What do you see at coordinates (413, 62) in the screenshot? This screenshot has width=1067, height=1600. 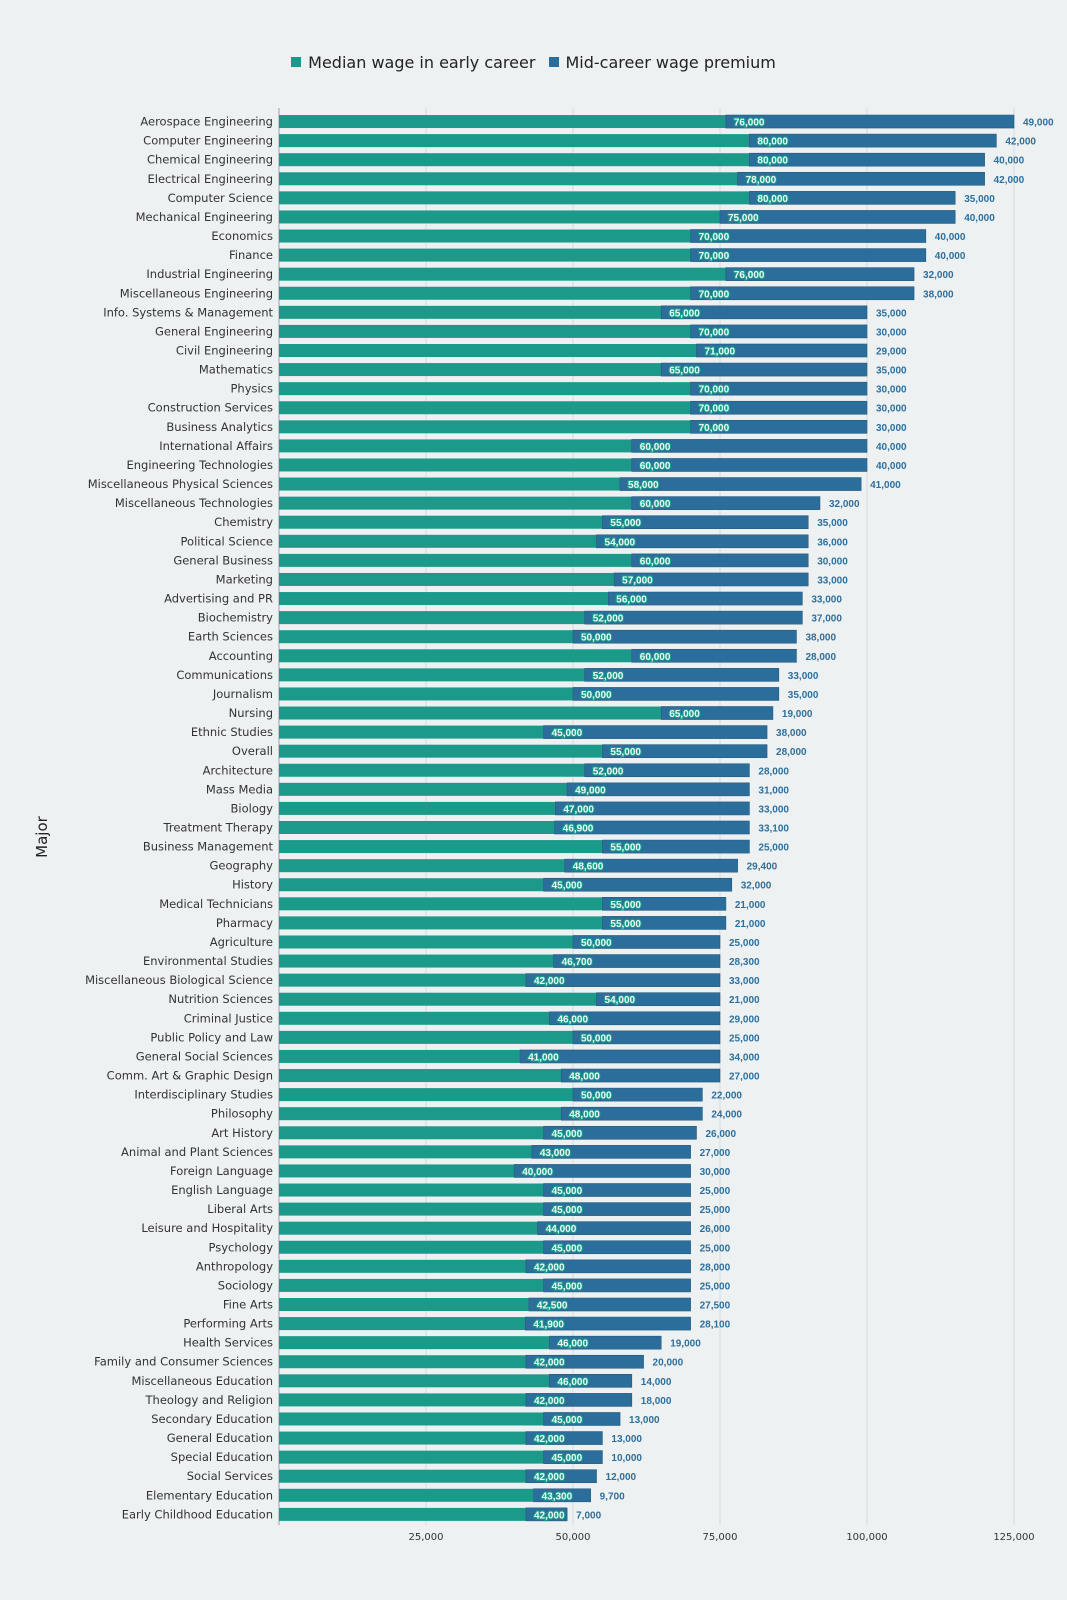 I see `legend-item-early: Median wage in early career` at bounding box center [413, 62].